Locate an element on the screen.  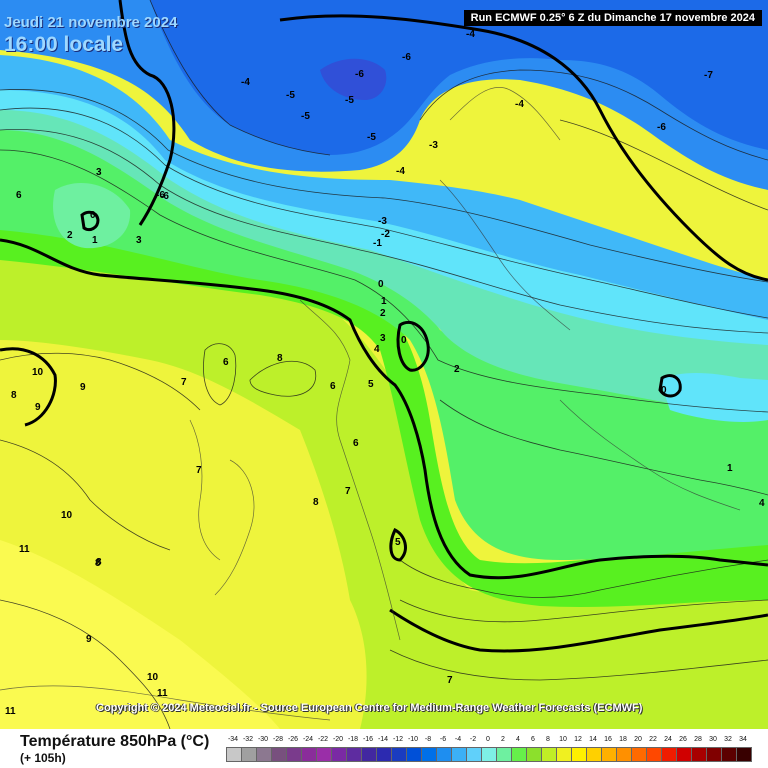
legend-label: -2 is located at coordinates (473, 739).